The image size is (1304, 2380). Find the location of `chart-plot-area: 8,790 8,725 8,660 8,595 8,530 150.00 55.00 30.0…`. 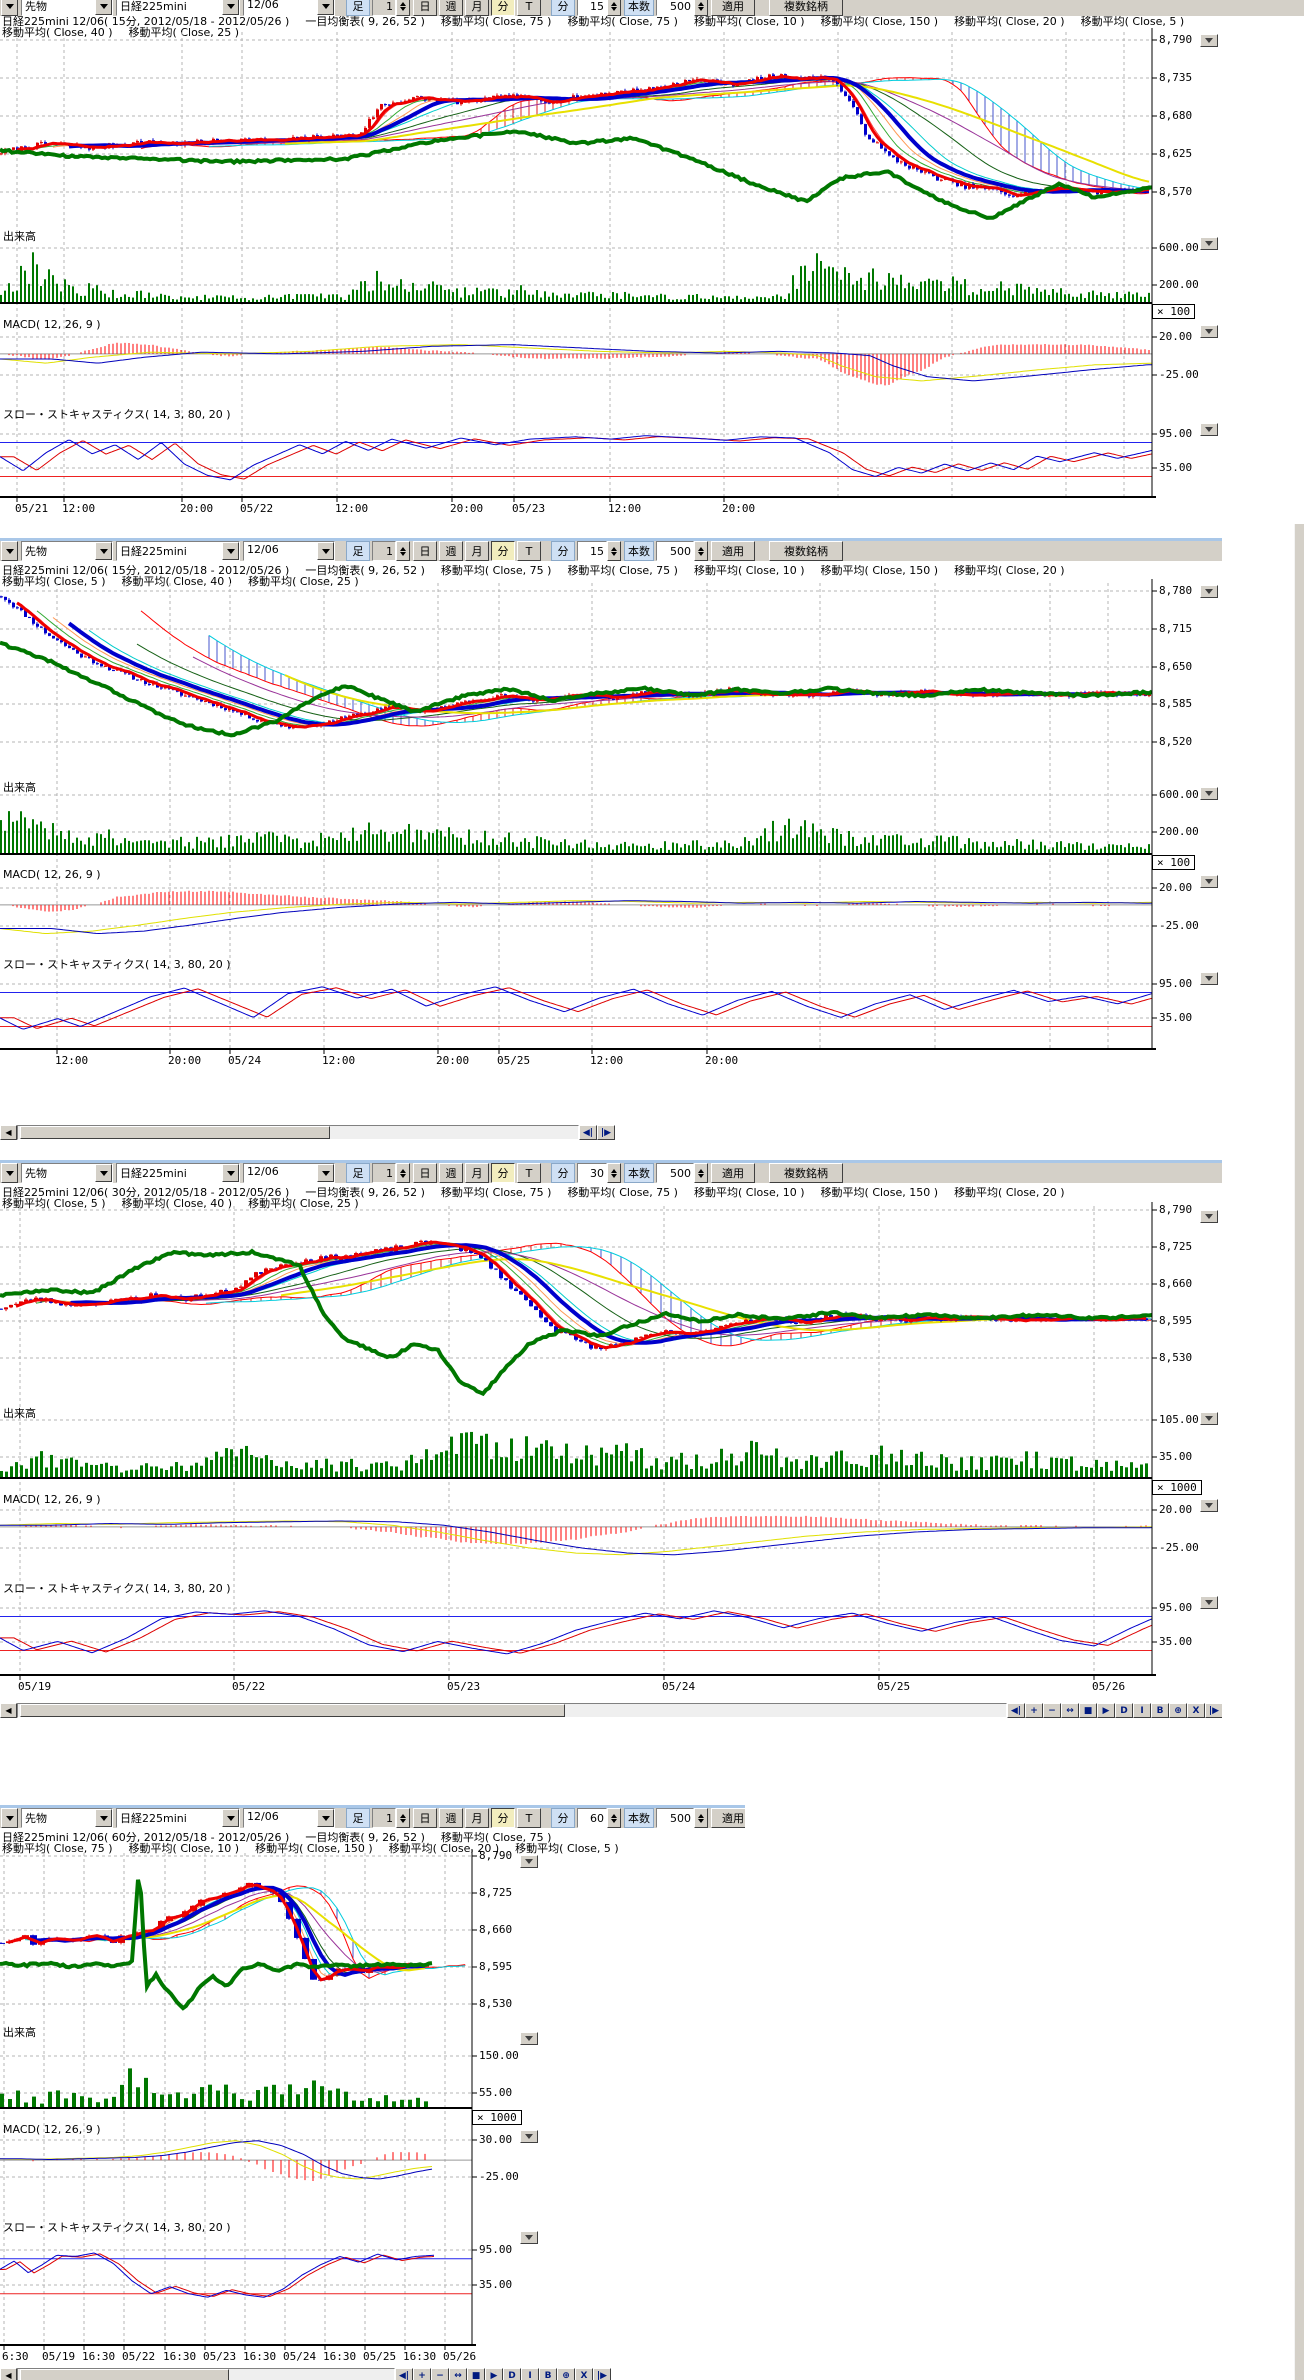

chart-plot-area: 8,790 8,725 8,660 8,595 8,530 150.00 55.00 30.0… is located at coordinates (372, 2092).